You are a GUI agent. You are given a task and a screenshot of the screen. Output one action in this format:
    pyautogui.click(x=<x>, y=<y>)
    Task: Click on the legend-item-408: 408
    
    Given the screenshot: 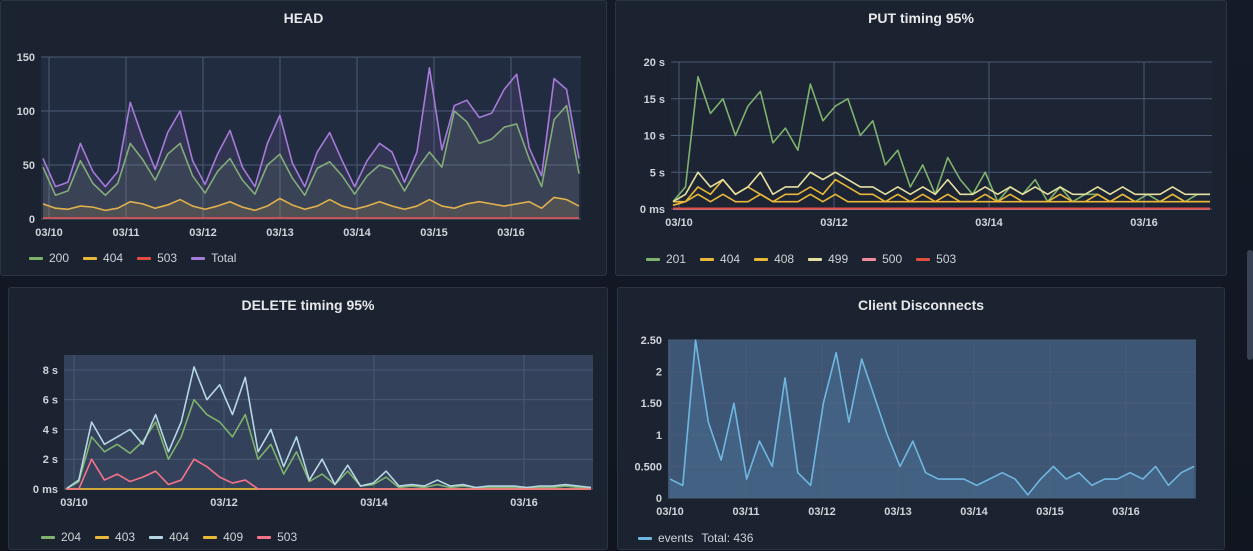 What is the action you would take?
    pyautogui.click(x=774, y=259)
    